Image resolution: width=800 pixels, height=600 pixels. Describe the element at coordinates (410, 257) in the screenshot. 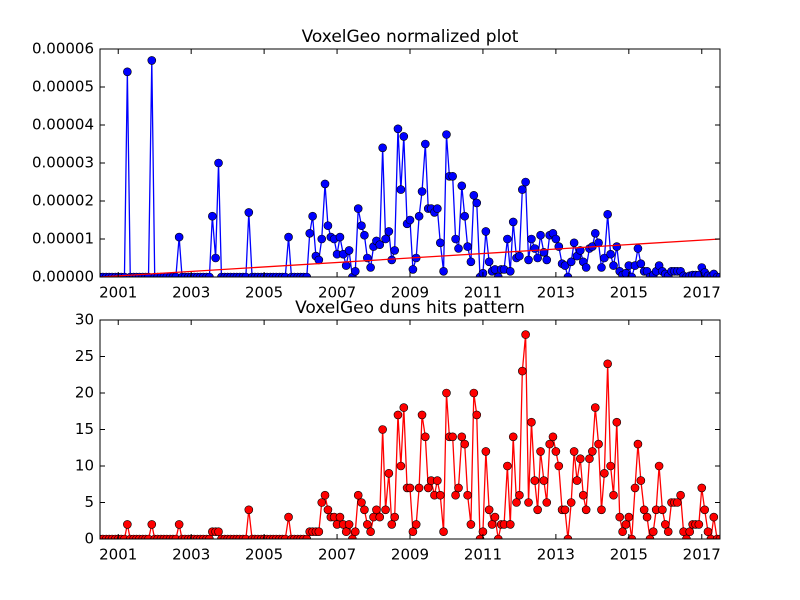

I see `series-line` at that location.